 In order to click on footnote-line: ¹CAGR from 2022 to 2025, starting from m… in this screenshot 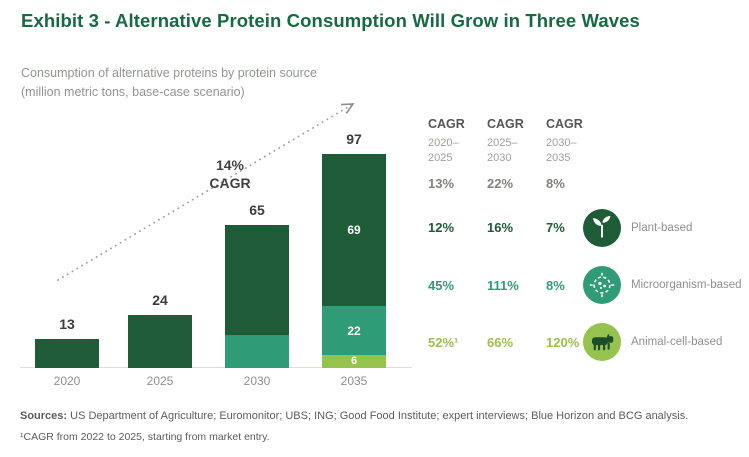, I will do `click(145, 437)`.